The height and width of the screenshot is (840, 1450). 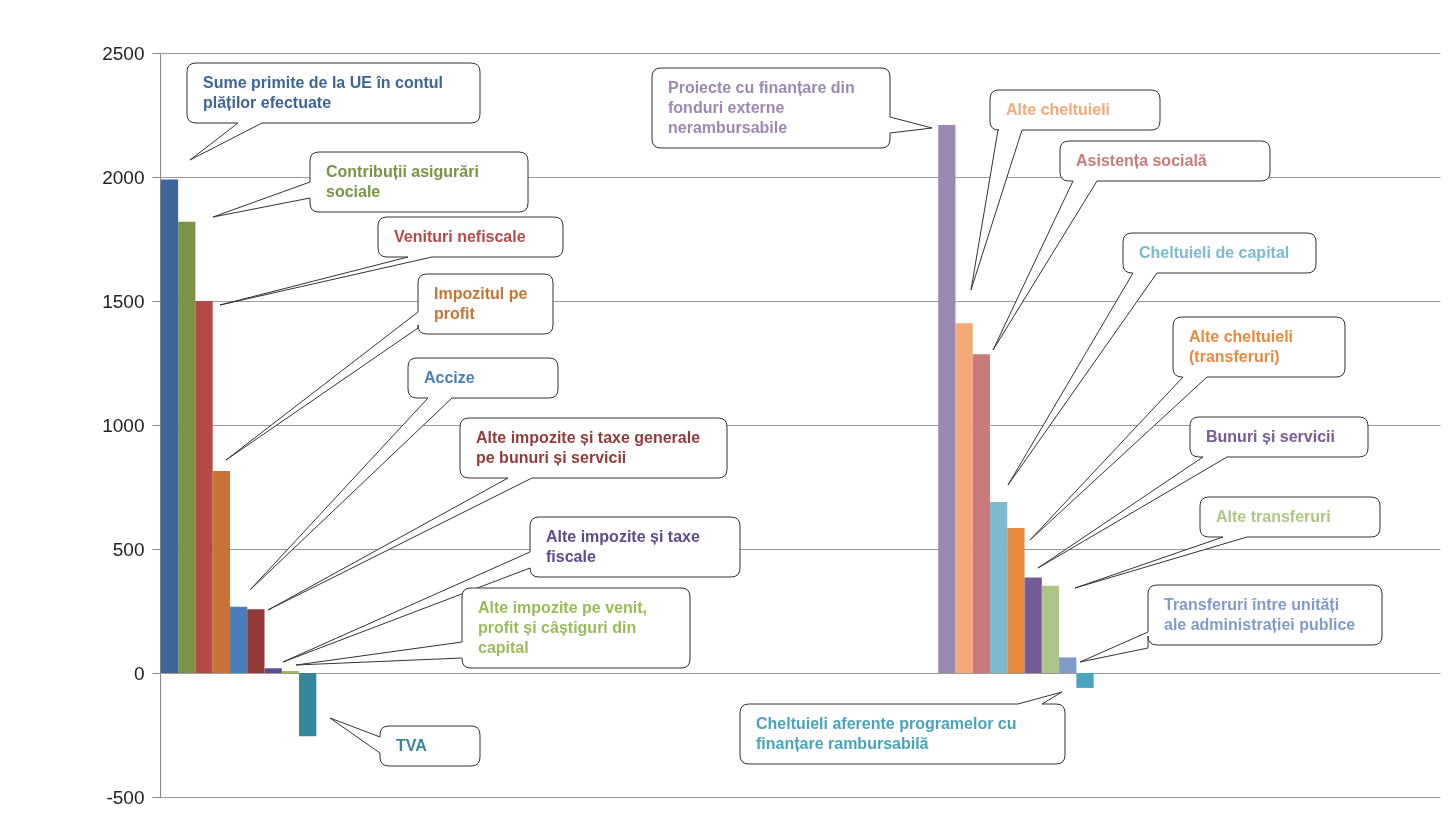 What do you see at coordinates (1058, 109) in the screenshot?
I see `text: Alte cheltuieli` at bounding box center [1058, 109].